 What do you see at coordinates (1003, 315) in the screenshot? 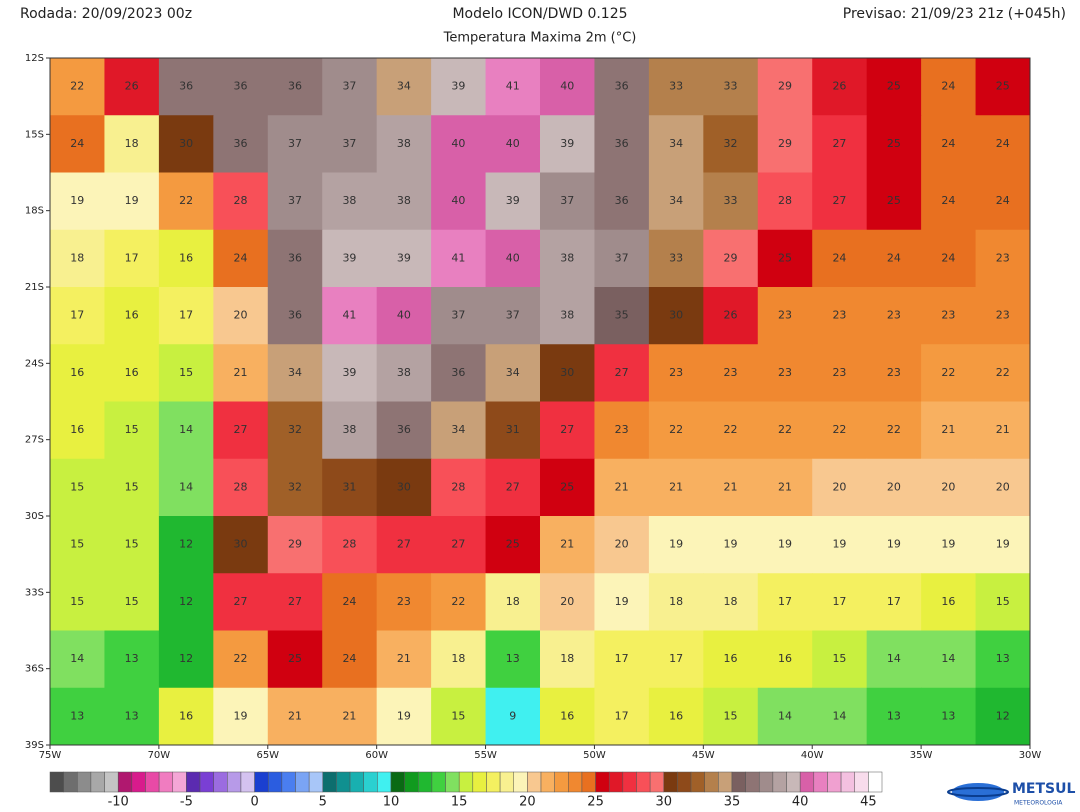
I see `temperature-label: 23` at bounding box center [1003, 315].